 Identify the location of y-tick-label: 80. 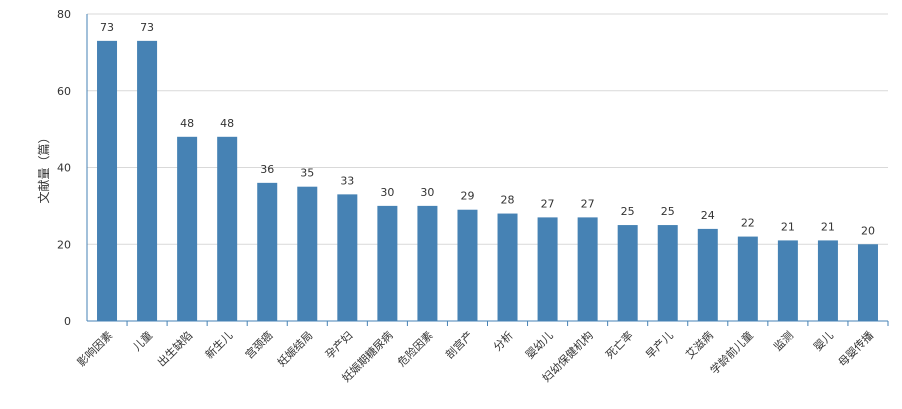
(64, 14).